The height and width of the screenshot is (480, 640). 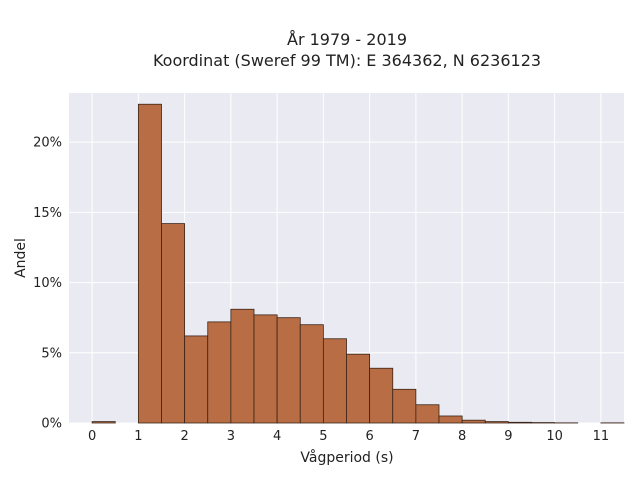 What do you see at coordinates (92, 436) in the screenshot?
I see `x-tick-label-0: 0` at bounding box center [92, 436].